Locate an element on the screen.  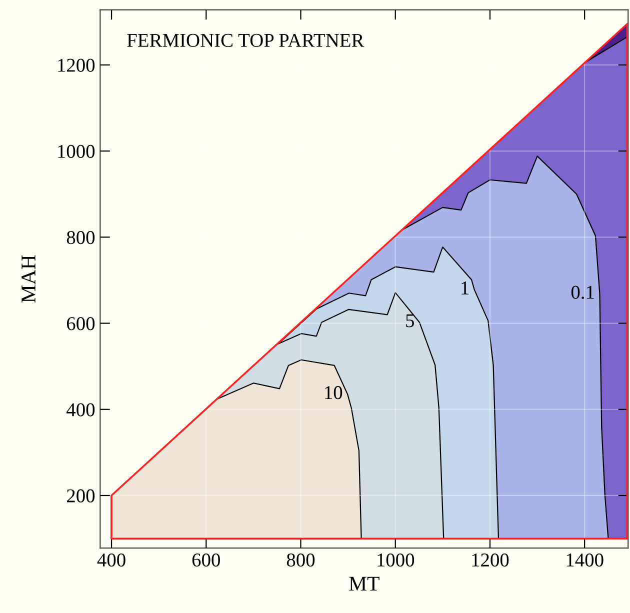
x-tick-label: 400 is located at coordinates (111, 560).